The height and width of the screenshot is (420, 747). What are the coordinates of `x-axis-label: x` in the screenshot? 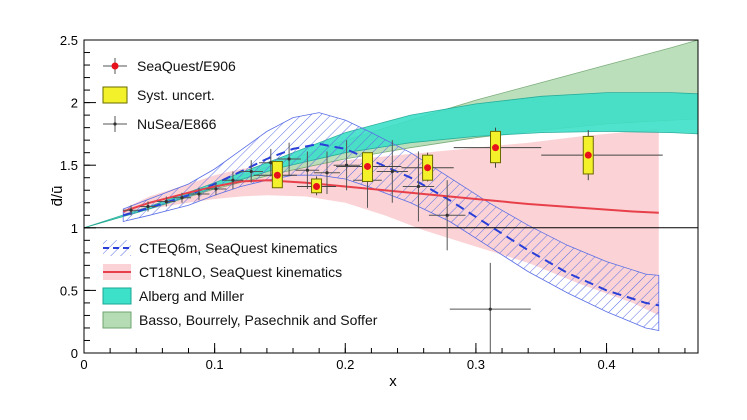 It's located at (393, 381).